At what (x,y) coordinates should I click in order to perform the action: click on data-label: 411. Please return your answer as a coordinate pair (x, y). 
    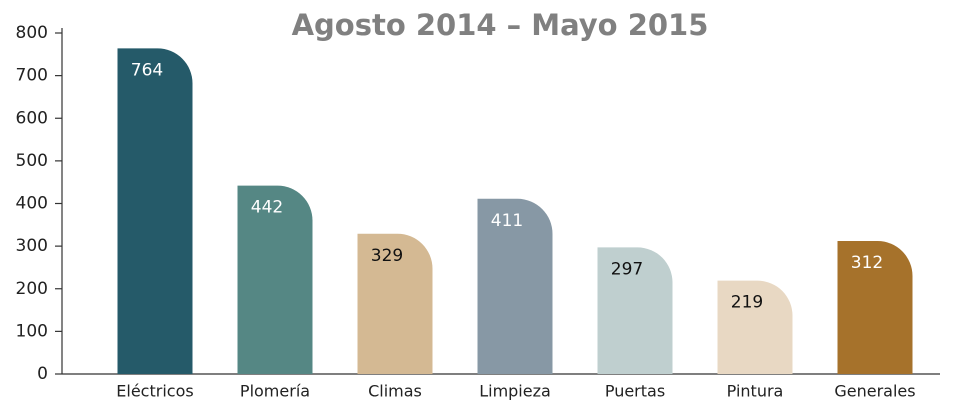
    Looking at the image, I should click on (507, 221).